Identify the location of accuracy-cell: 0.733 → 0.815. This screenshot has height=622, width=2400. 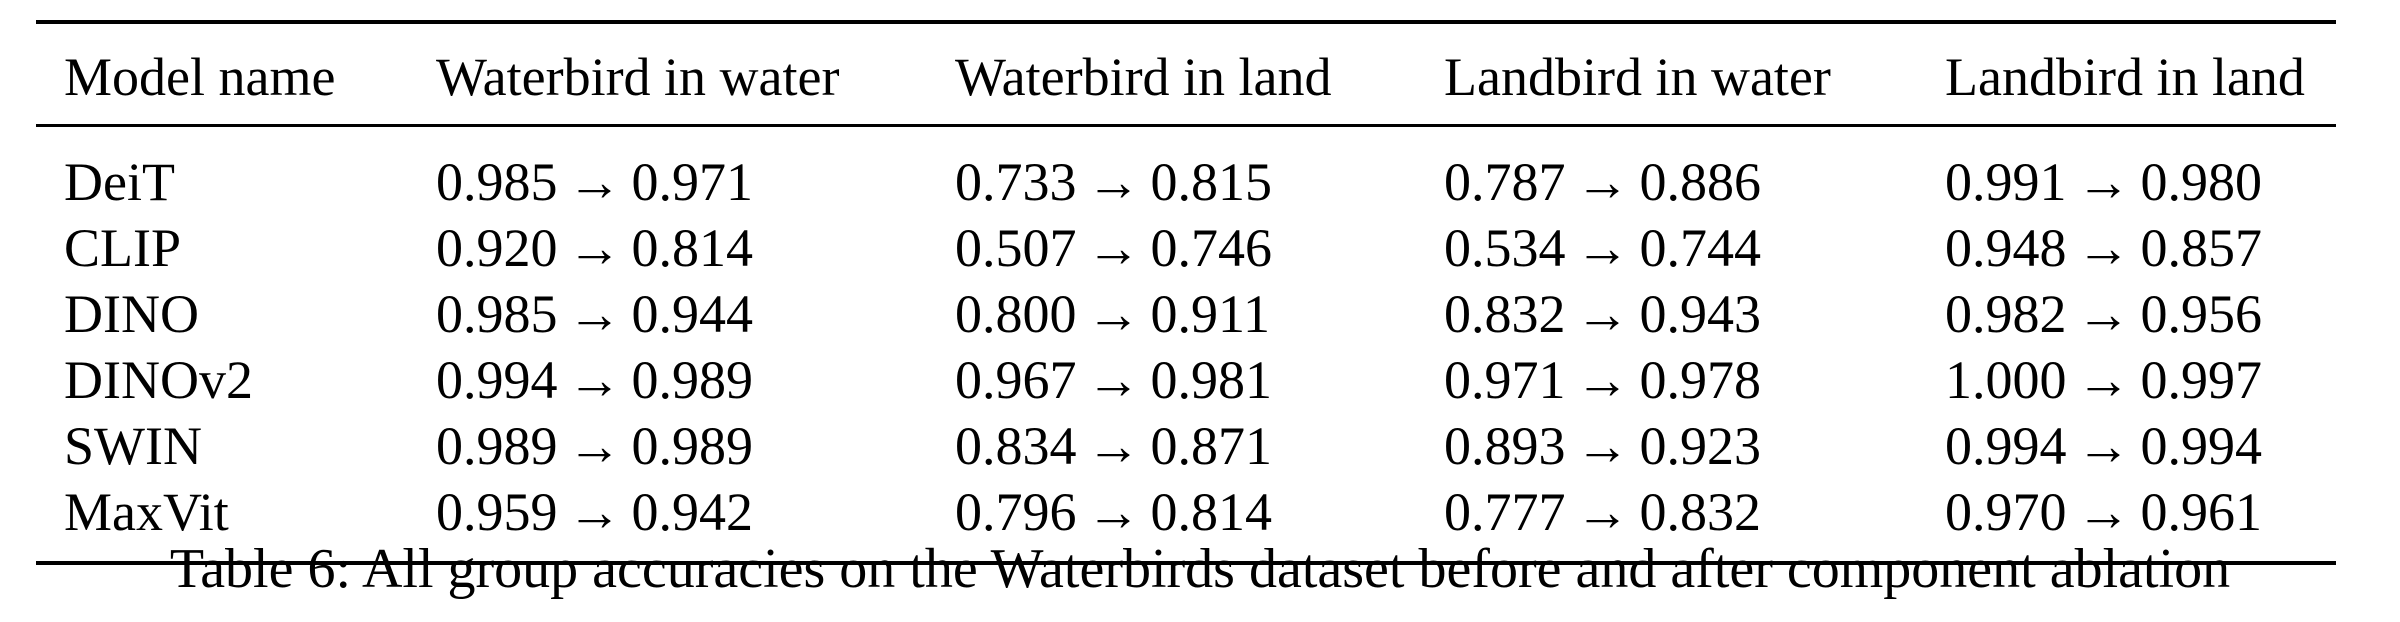
(1171, 171).